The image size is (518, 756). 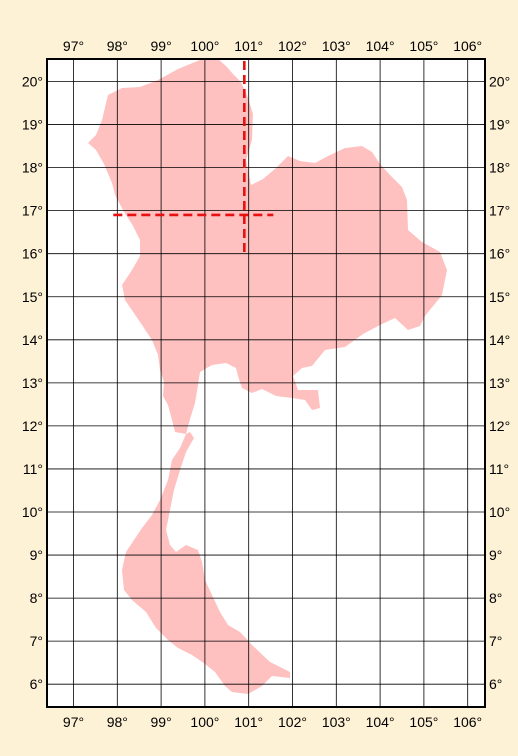 I want to click on land-peninsula, so click(x=206, y=563).